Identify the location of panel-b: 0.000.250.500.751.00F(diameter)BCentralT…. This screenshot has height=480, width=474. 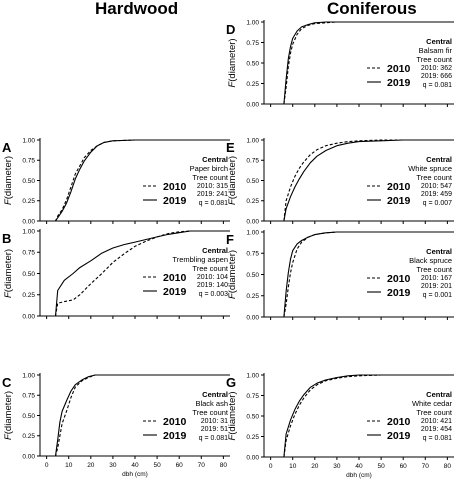
(116, 274).